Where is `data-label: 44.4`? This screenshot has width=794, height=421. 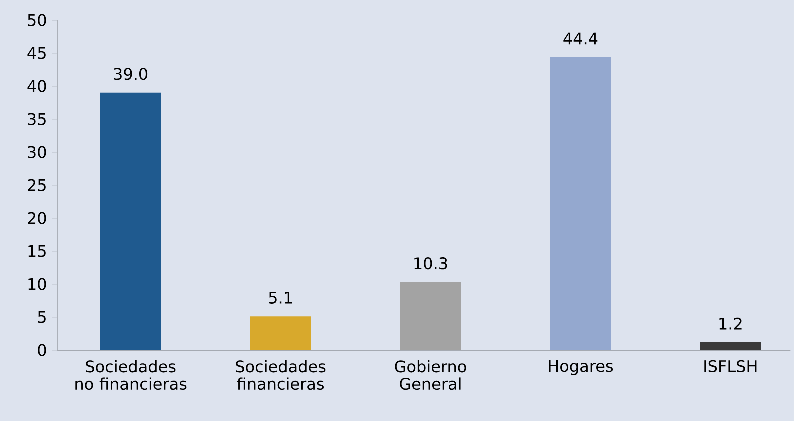 data-label: 44.4 is located at coordinates (581, 38).